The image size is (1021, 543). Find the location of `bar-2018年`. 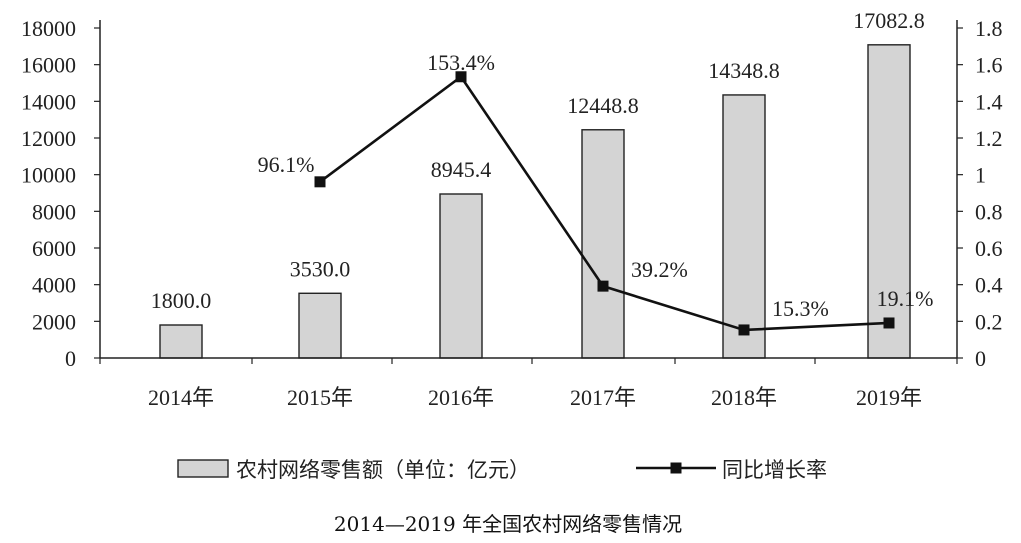

bar-2018年 is located at coordinates (744, 226).